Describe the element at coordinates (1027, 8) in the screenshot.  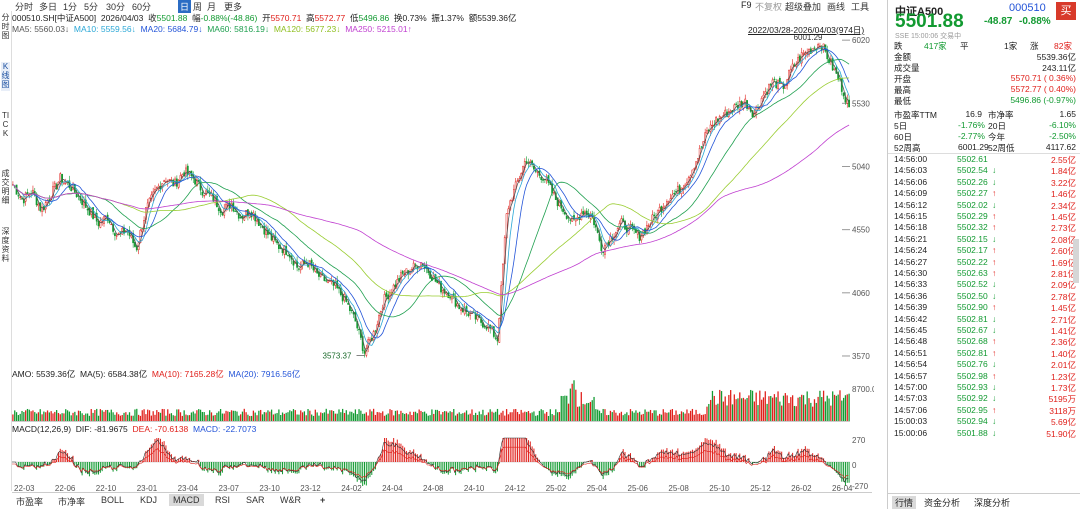
I see `security-code: 000510` at that location.